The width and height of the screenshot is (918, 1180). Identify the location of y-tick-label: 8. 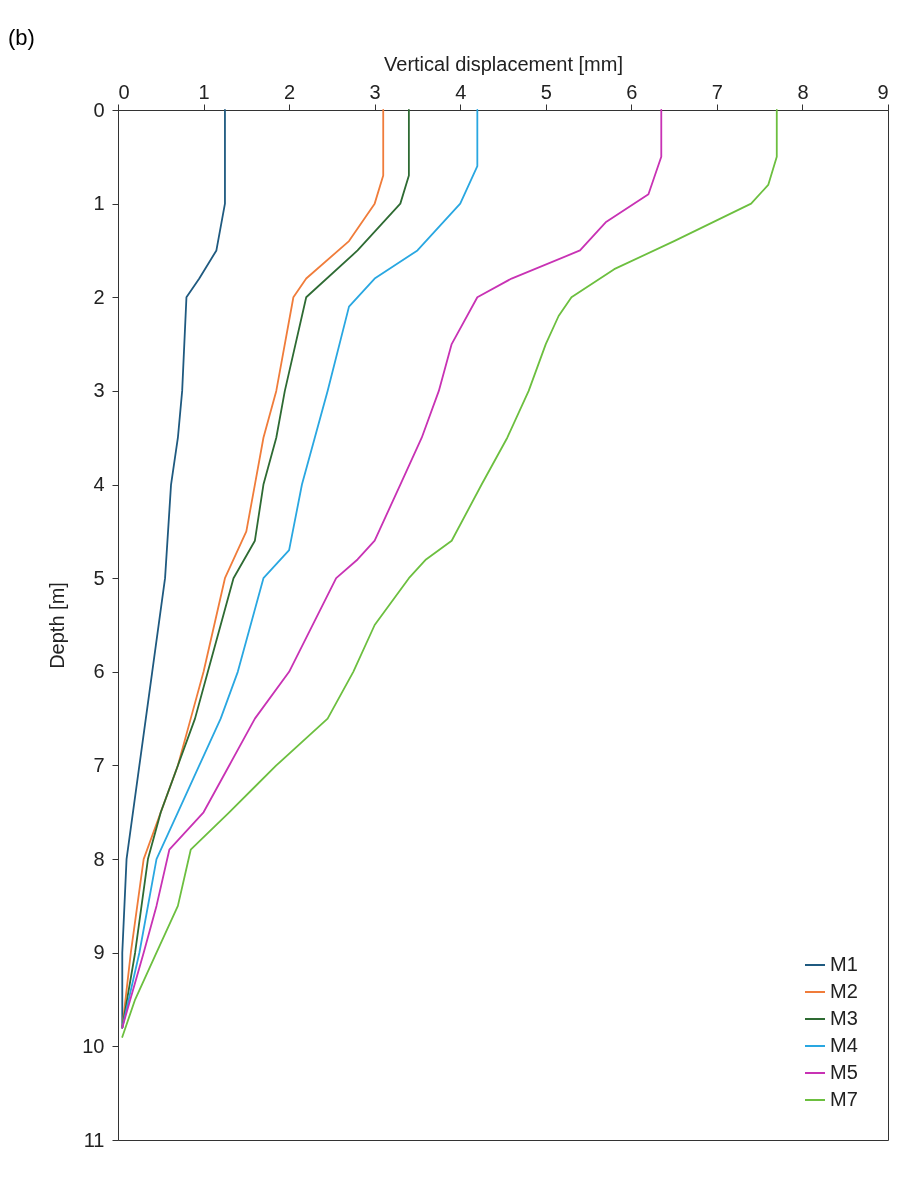
(99, 858).